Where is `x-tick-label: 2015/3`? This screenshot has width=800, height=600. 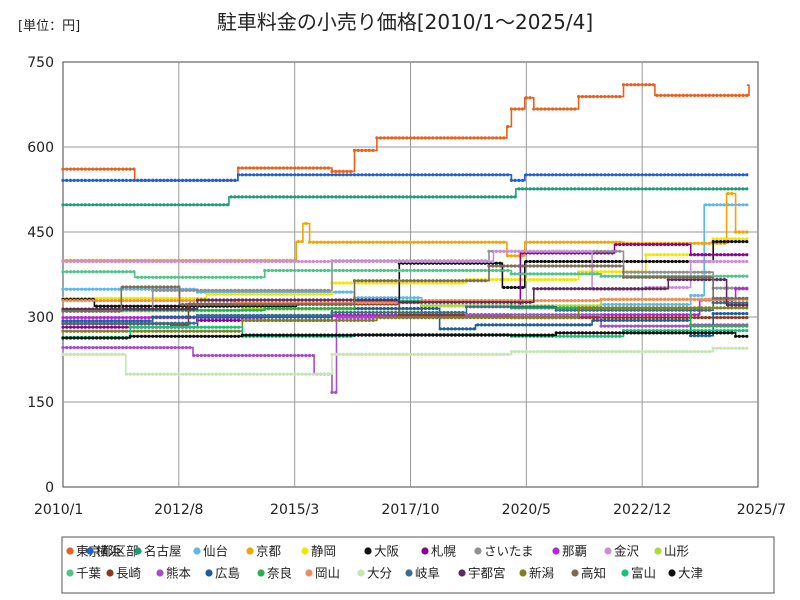 x-tick-label: 2015/3 is located at coordinates (294, 510).